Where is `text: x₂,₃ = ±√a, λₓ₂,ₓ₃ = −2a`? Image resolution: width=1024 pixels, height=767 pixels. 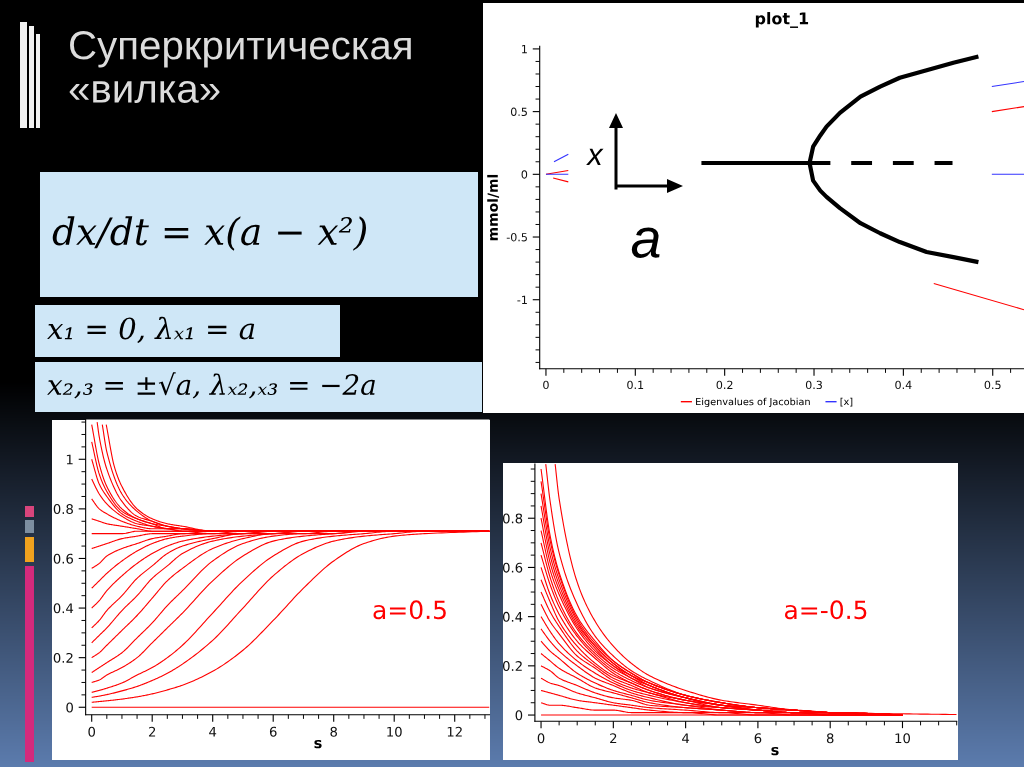
text: x₂,₃ = ±√a, λₓ₂,ₓ₃ = −2a is located at coordinates (211, 385).